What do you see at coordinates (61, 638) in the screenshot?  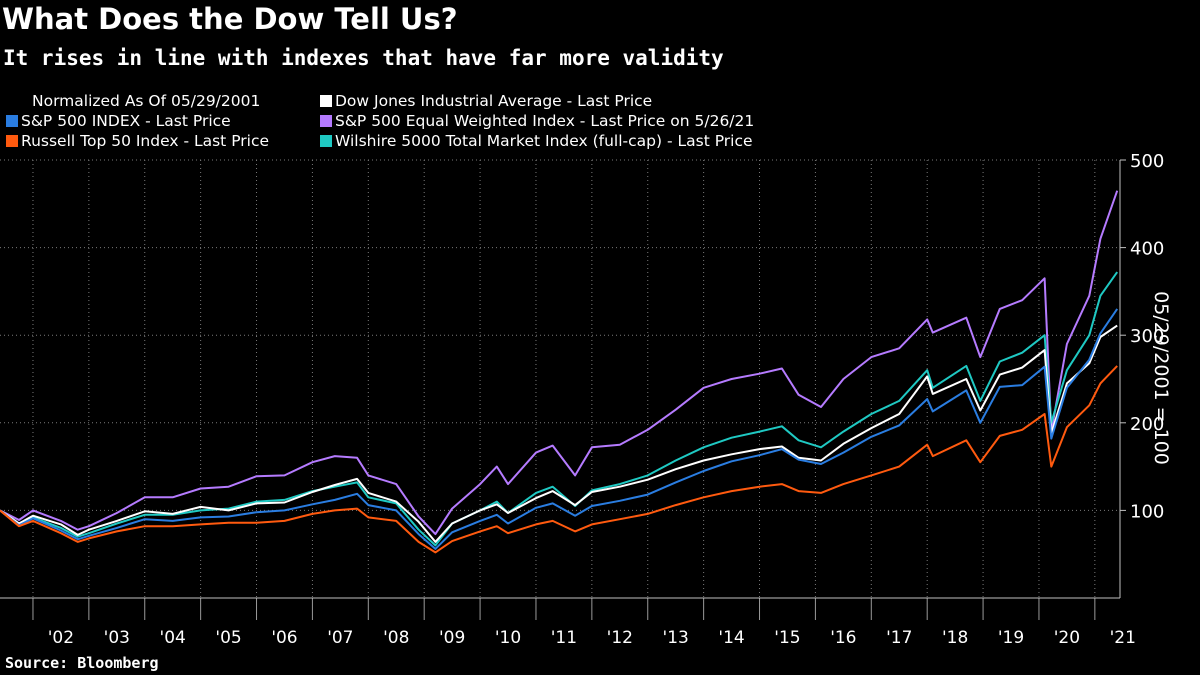 I see `x-tick-label: '02` at bounding box center [61, 638].